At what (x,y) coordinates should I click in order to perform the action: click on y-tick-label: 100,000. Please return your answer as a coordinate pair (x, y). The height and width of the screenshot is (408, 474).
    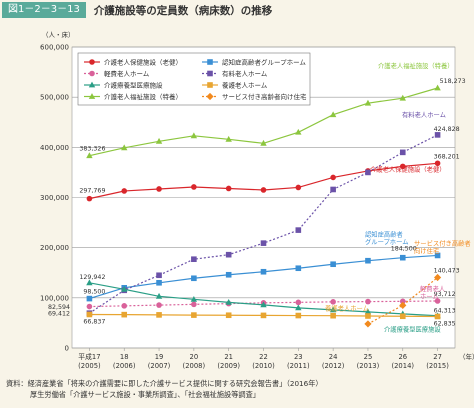
    Looking at the image, I should click on (54, 298).